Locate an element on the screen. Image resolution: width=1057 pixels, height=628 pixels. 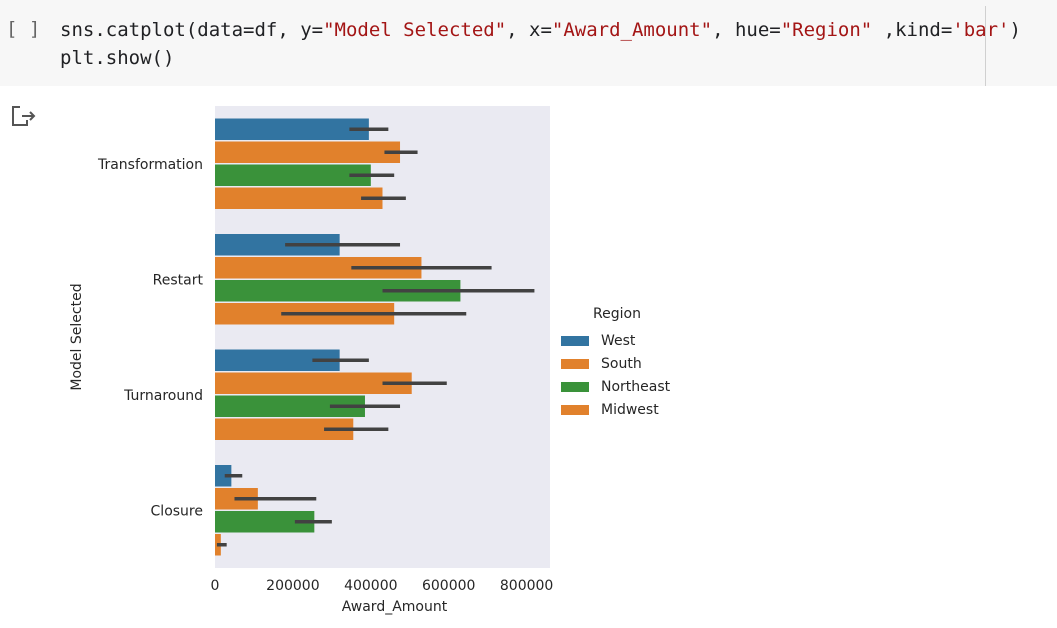
code-line: plt.show() is located at coordinates (117, 58).